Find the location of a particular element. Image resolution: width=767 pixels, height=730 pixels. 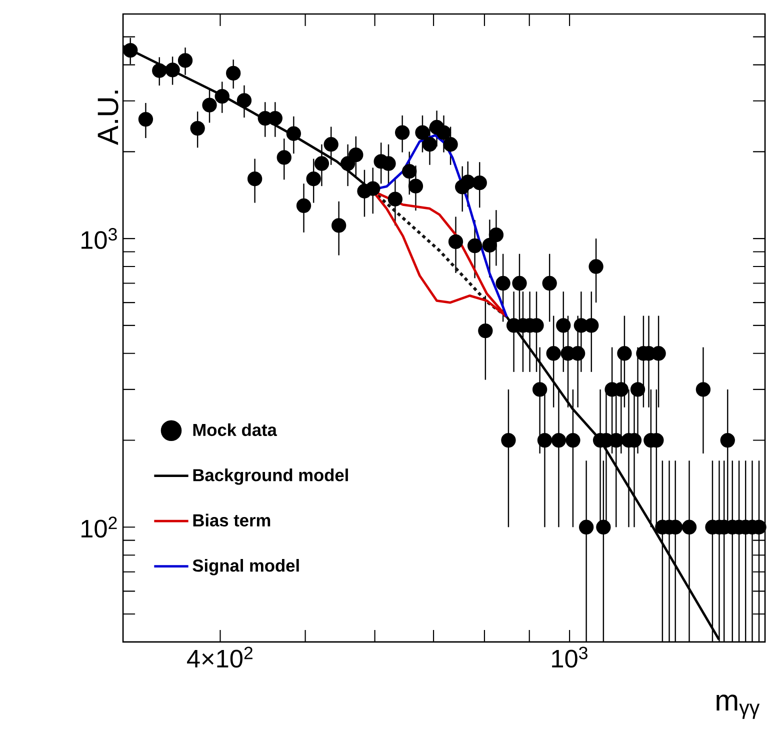

legend-label: Mock data is located at coordinates (235, 429).